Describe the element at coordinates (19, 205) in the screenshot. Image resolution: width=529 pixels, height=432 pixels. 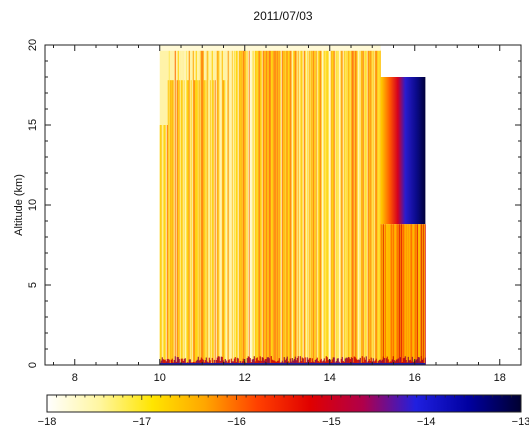
I see `y-axis-label: Altitude (km)` at that location.